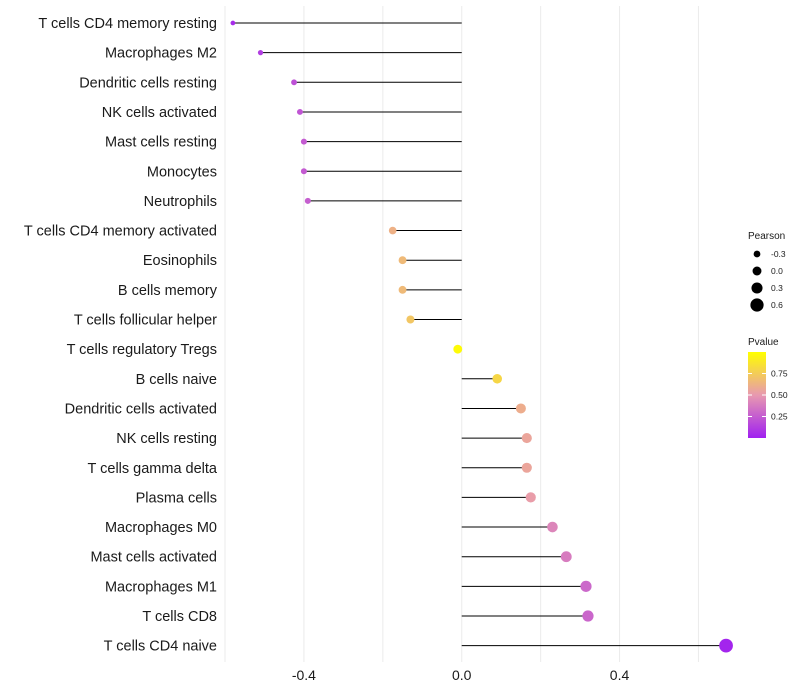 This screenshot has width=800, height=700. What do you see at coordinates (176, 380) in the screenshot?
I see `category-label: B cells naive` at bounding box center [176, 380].